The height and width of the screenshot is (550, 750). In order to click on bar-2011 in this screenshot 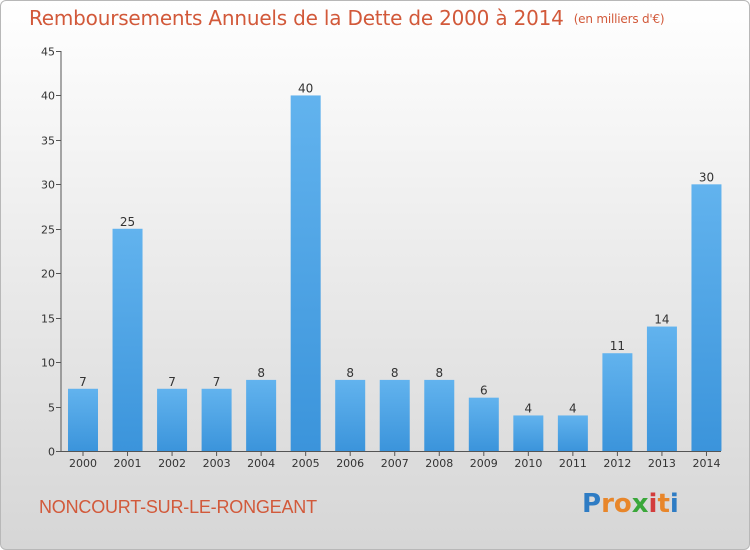, I will do `click(572, 433)`.